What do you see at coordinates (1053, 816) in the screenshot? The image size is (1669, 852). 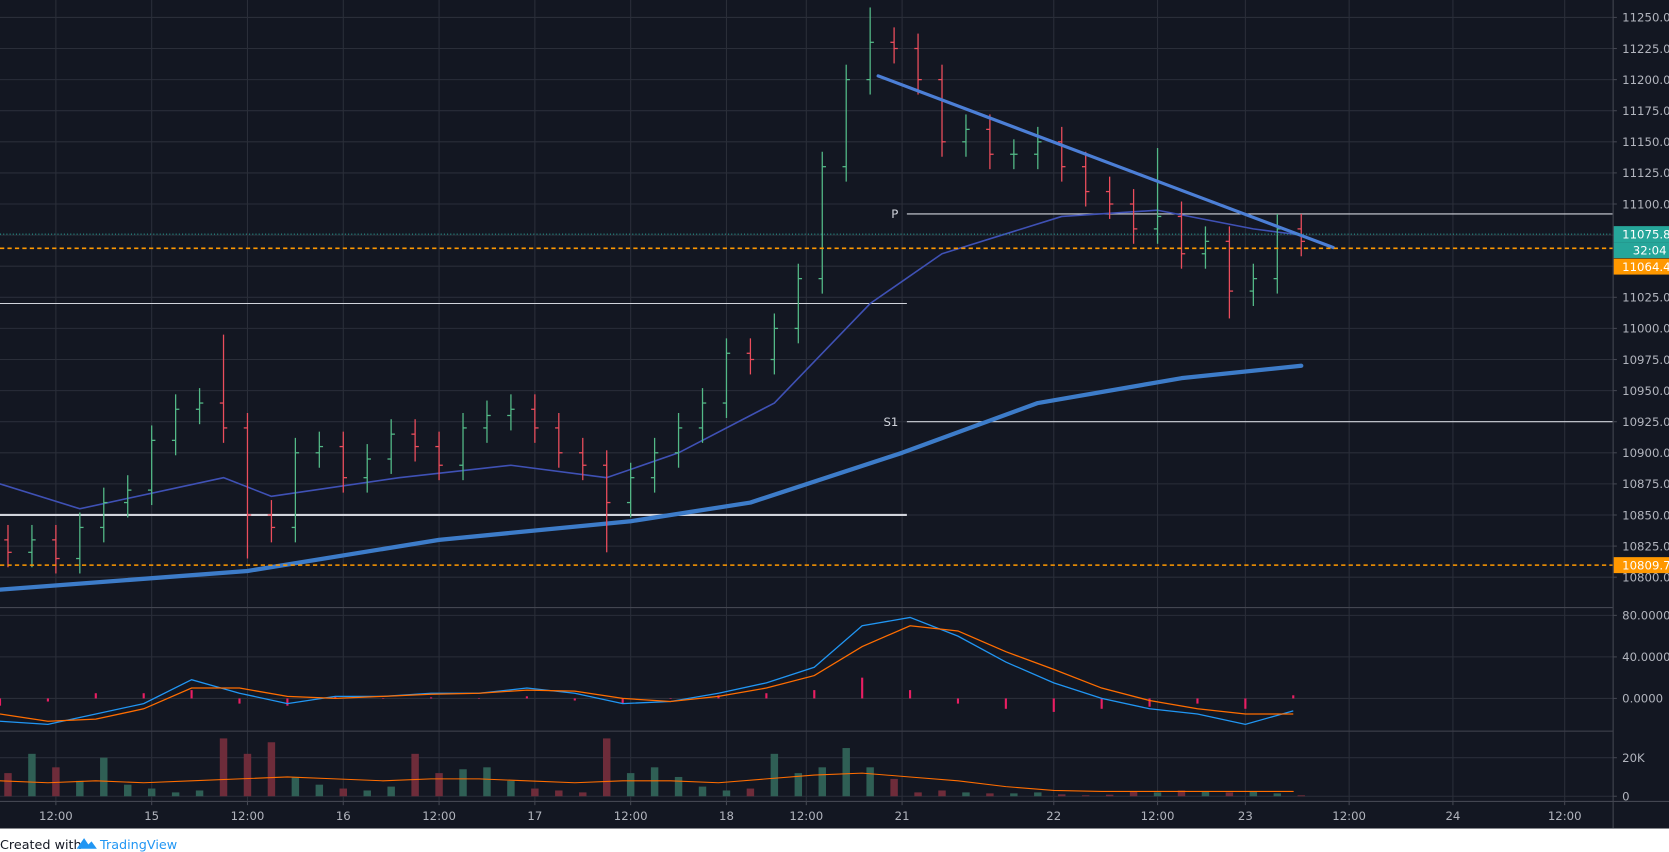 I see `x-tick-label: 22` at bounding box center [1053, 816].